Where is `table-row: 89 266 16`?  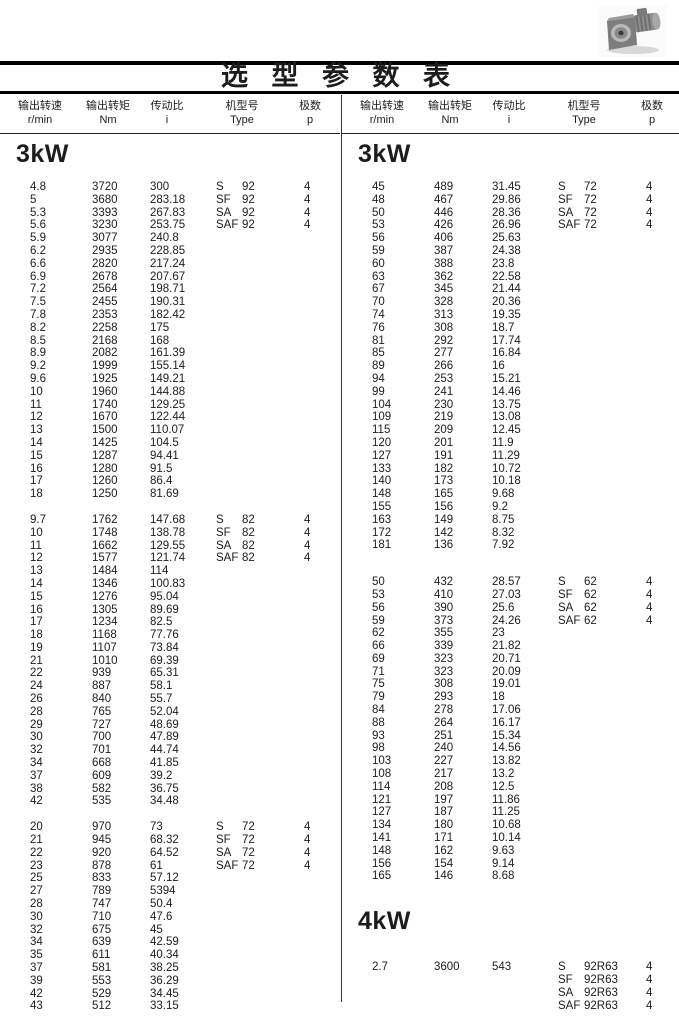 table-row: 89 266 16 is located at coordinates (525, 366).